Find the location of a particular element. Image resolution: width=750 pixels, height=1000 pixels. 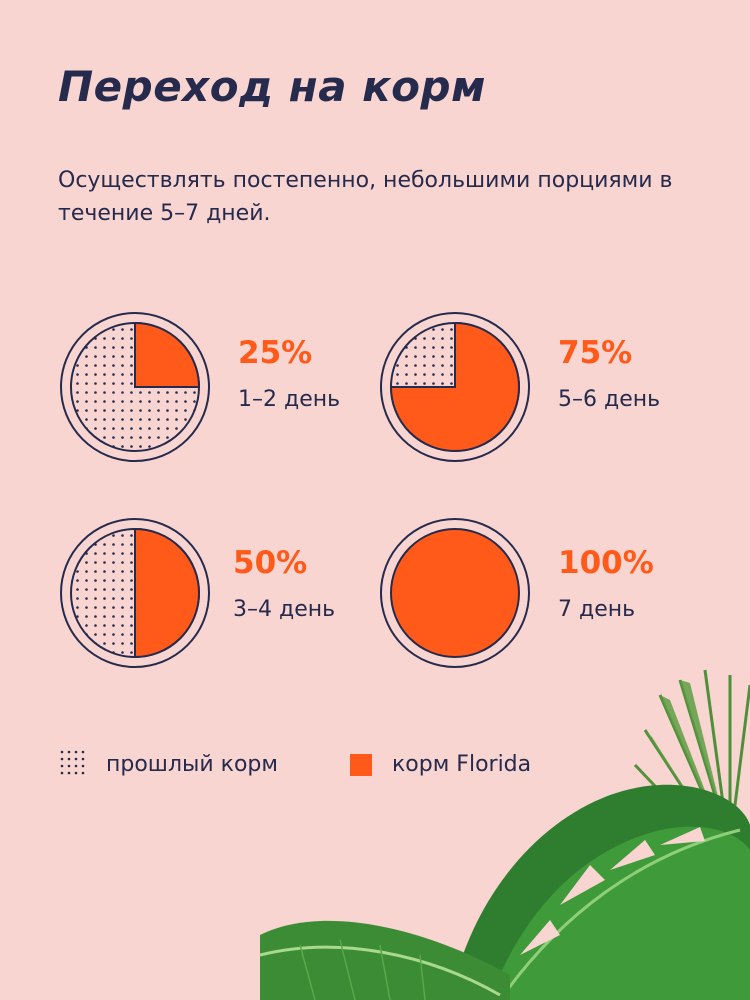

legend-previous-food: прошлый корм is located at coordinates (169, 764).